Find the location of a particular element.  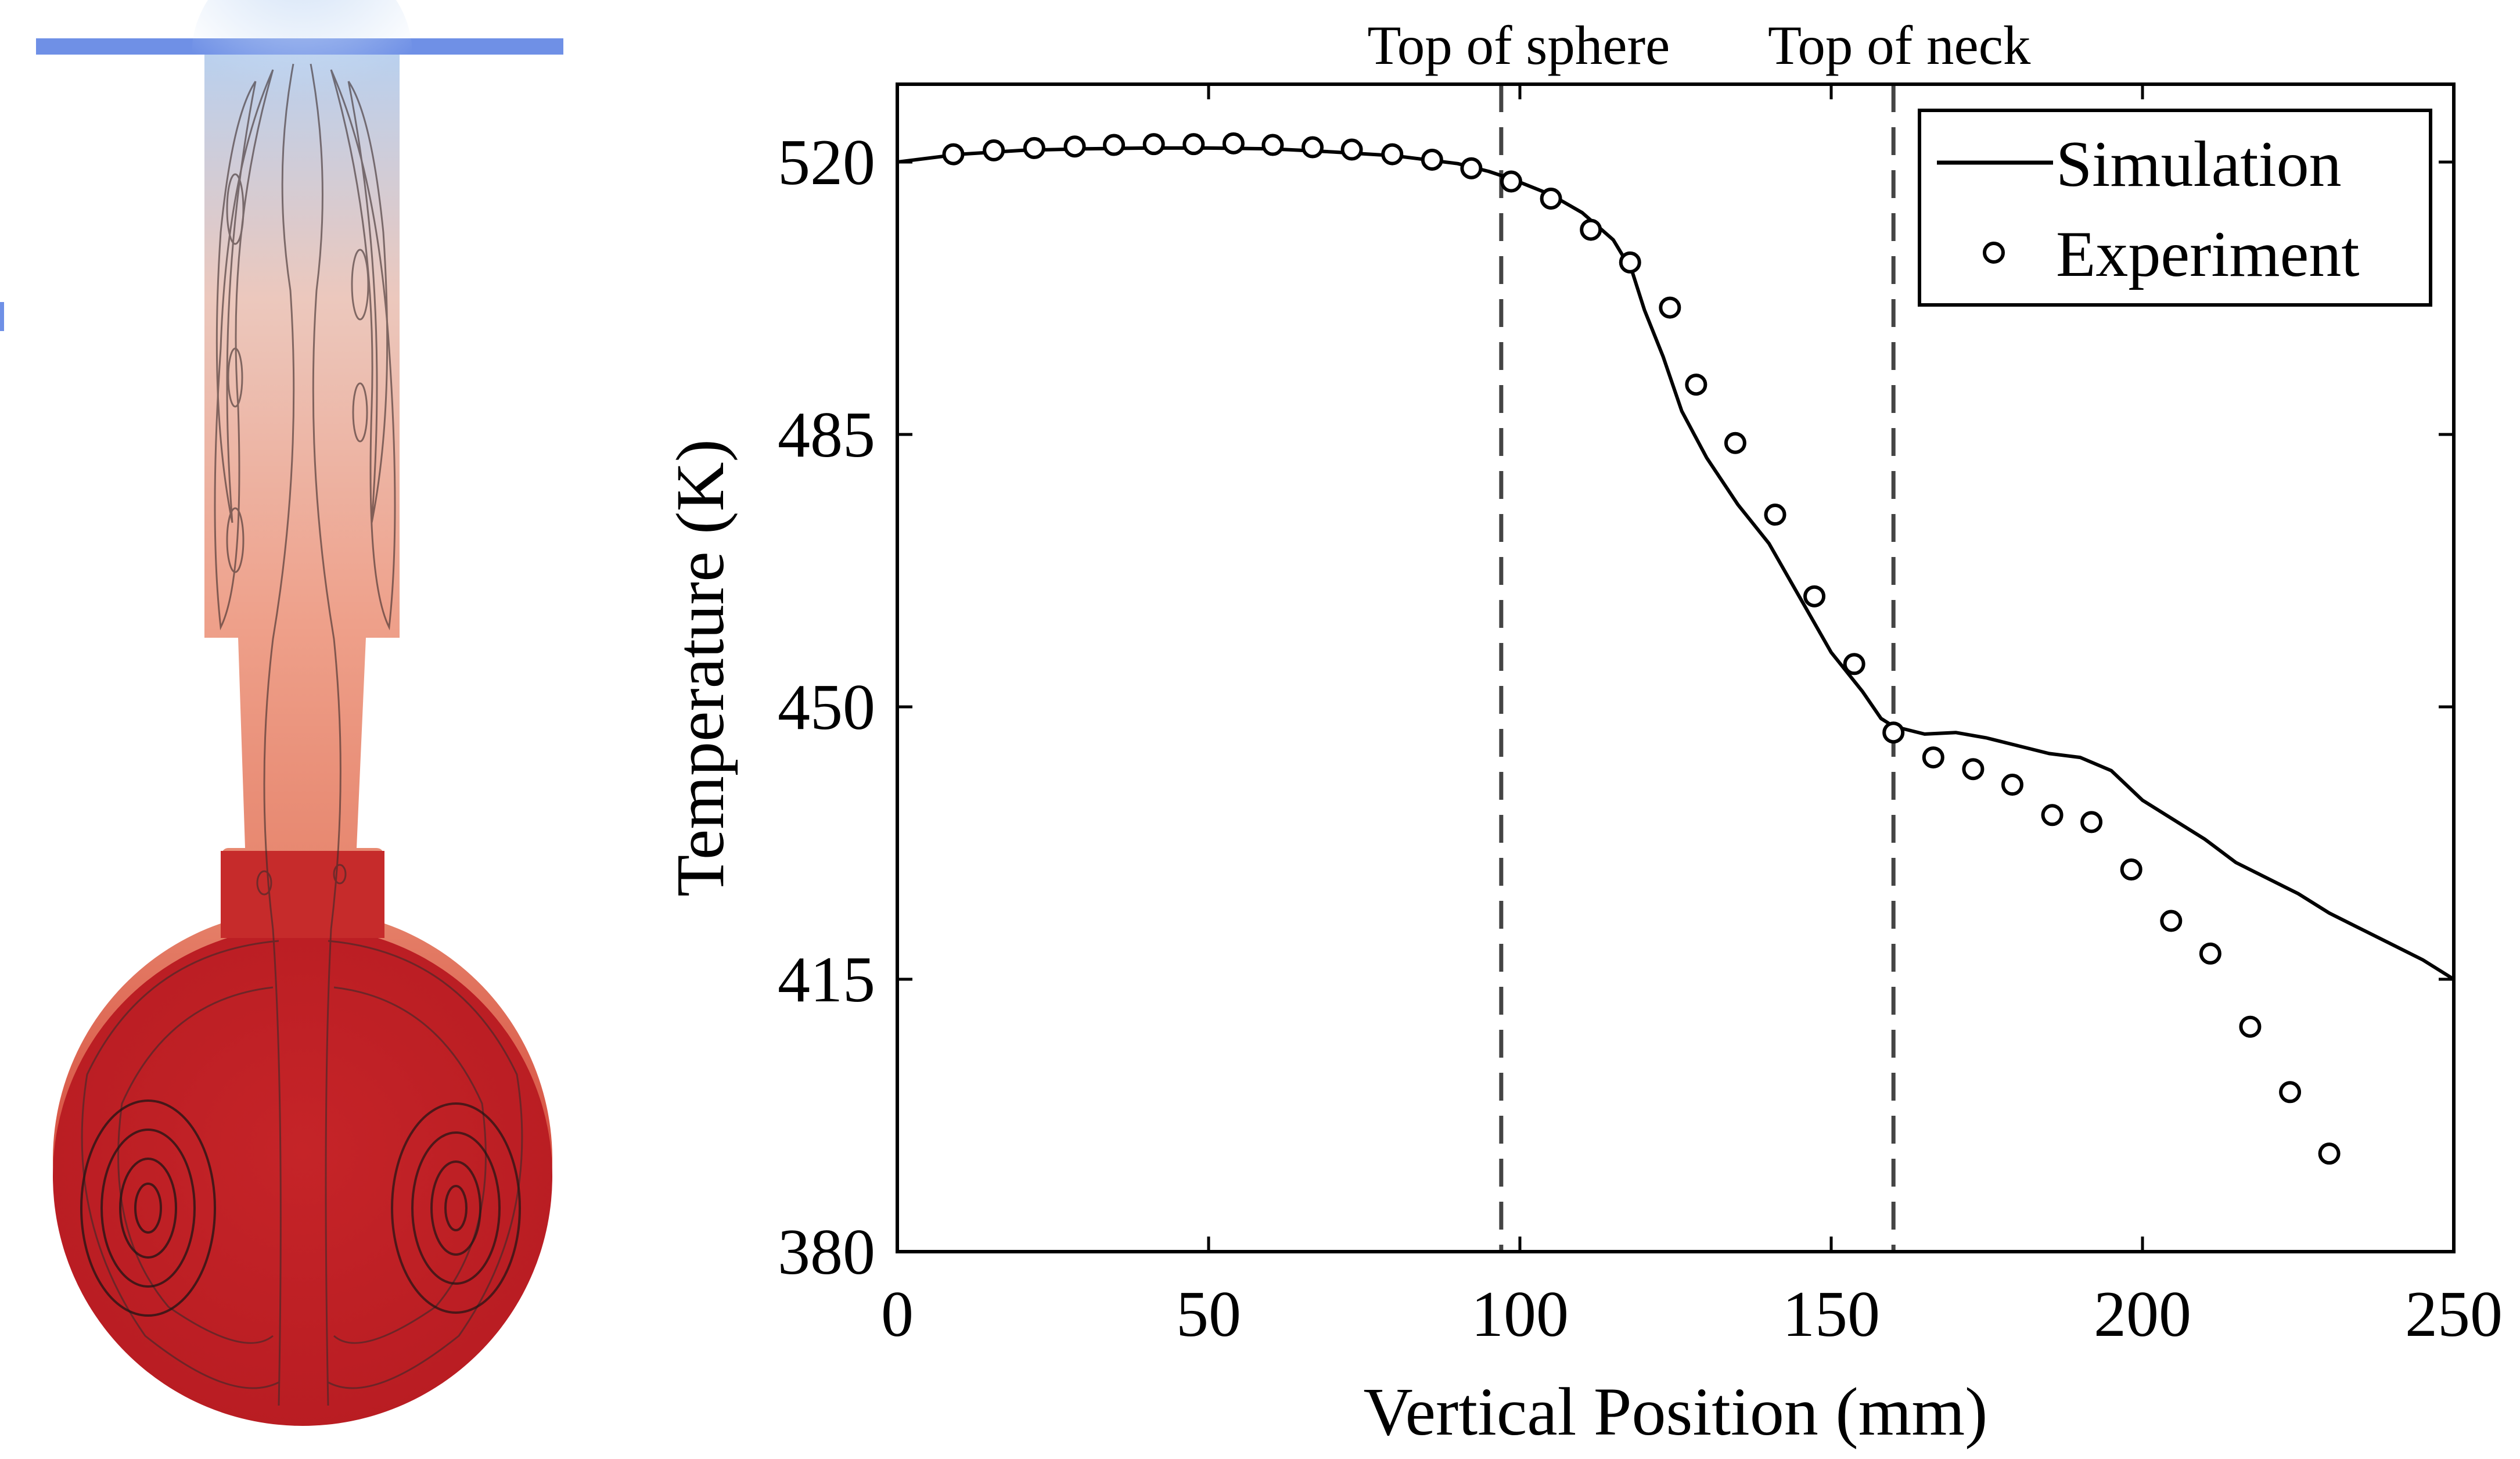

y-tick-label: 415 is located at coordinates (826, 980).